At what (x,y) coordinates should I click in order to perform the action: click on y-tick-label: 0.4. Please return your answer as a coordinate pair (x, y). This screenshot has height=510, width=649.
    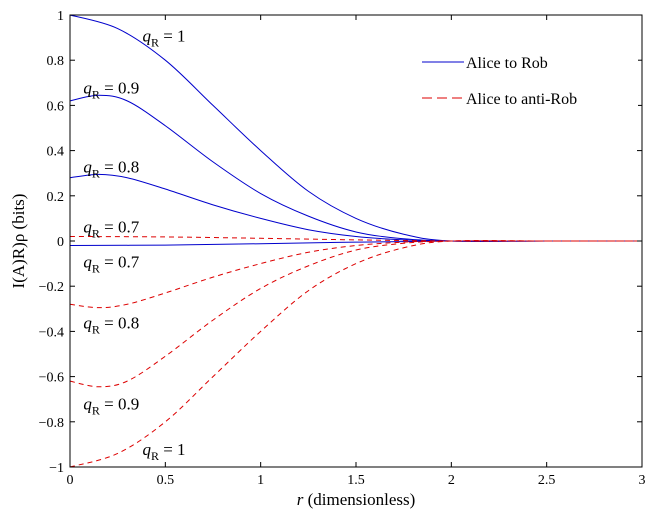
    Looking at the image, I should click on (56, 152).